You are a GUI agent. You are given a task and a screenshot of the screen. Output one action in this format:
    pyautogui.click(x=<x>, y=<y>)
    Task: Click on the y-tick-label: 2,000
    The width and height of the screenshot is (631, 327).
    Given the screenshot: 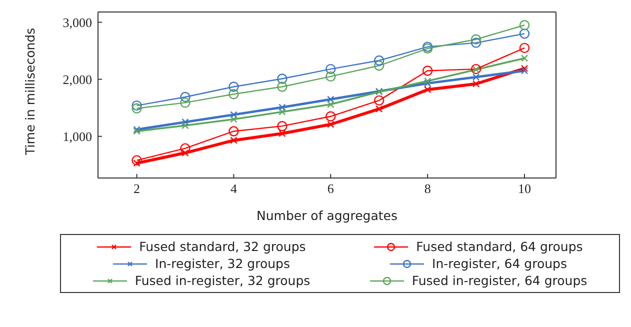 What is the action you would take?
    pyautogui.click(x=77, y=79)
    